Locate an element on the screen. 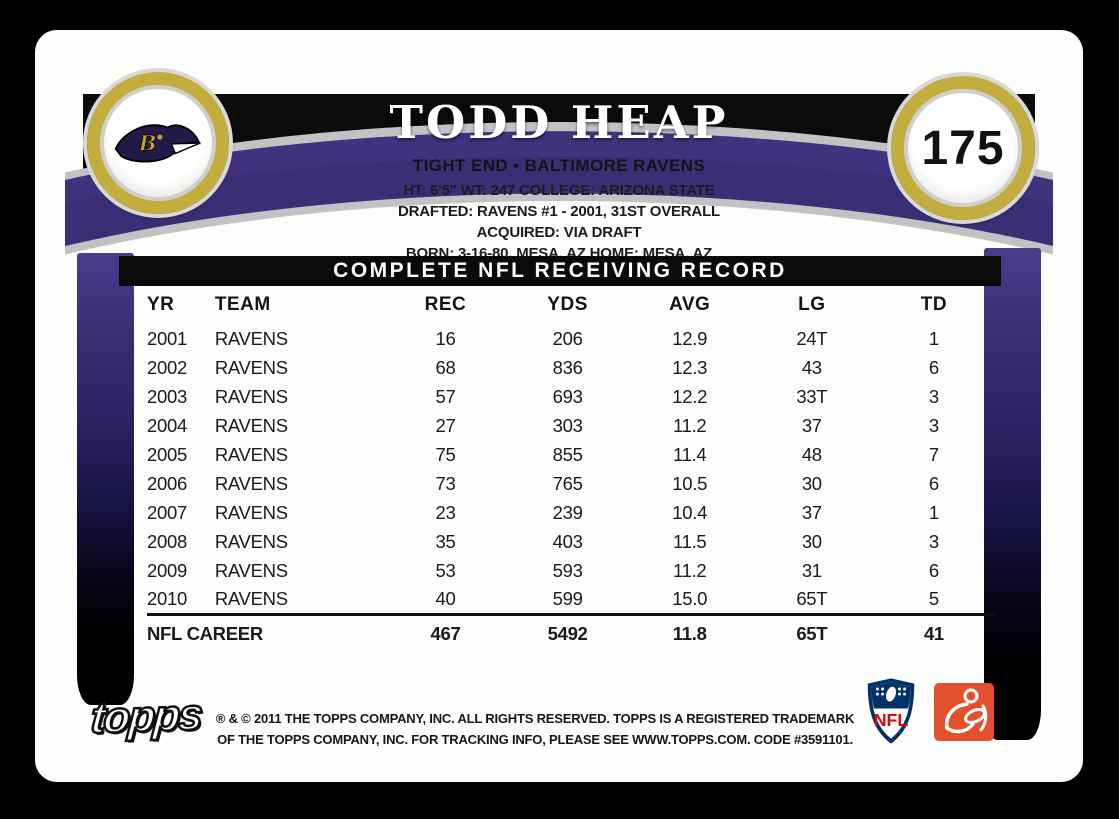 The width and height of the screenshot is (1119, 819). left-gradient-column is located at coordinates (105, 479).